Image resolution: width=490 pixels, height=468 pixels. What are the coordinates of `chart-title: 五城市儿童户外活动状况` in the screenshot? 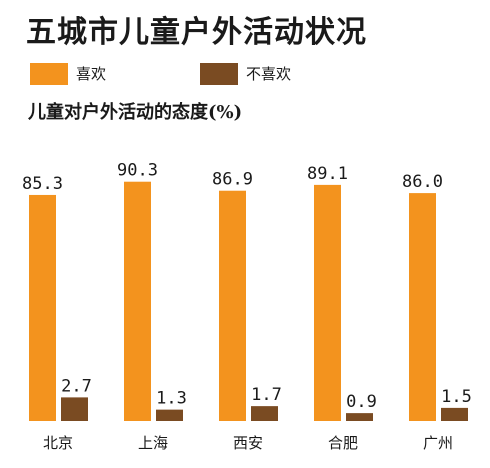 It's located at (196, 32).